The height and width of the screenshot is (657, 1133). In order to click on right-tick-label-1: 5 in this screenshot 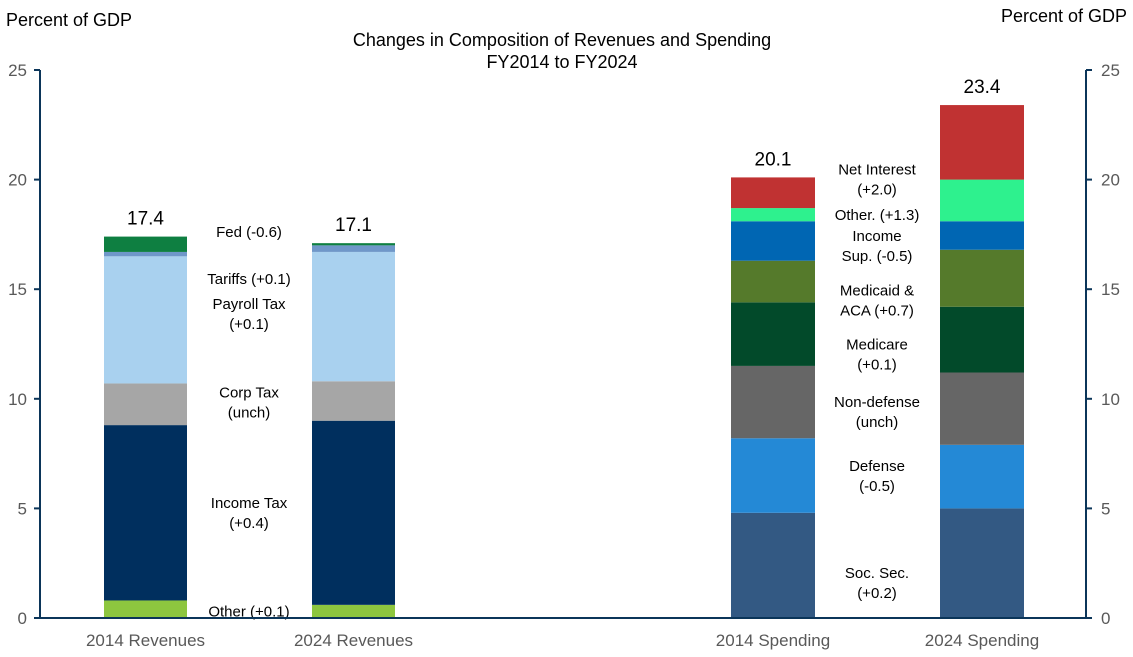, I will do `click(1105, 508)`.